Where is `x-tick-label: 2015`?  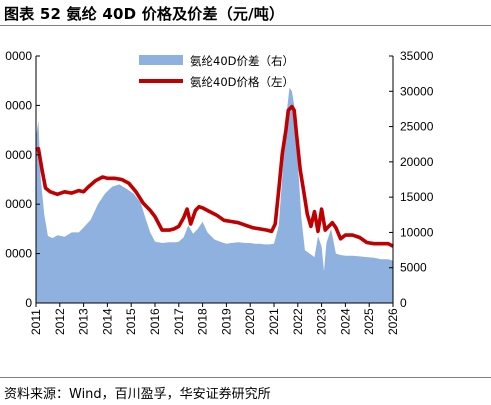
x-tick-label: 2015 is located at coordinates (131, 321).